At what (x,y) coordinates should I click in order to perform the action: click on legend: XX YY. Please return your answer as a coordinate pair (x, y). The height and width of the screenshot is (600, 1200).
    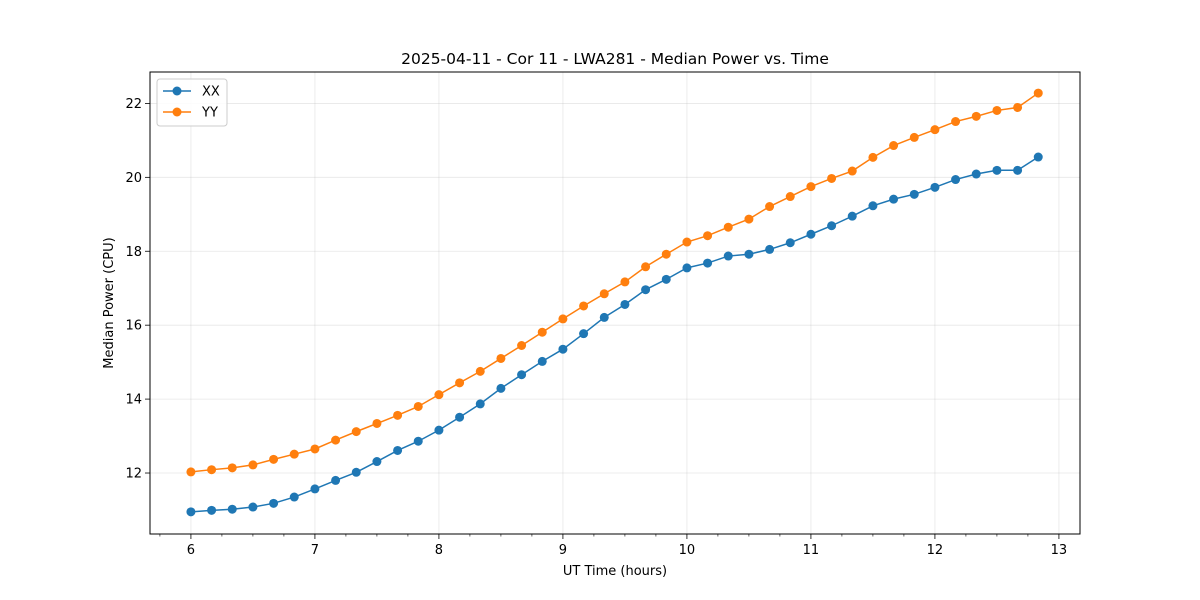
    Looking at the image, I should click on (192, 102).